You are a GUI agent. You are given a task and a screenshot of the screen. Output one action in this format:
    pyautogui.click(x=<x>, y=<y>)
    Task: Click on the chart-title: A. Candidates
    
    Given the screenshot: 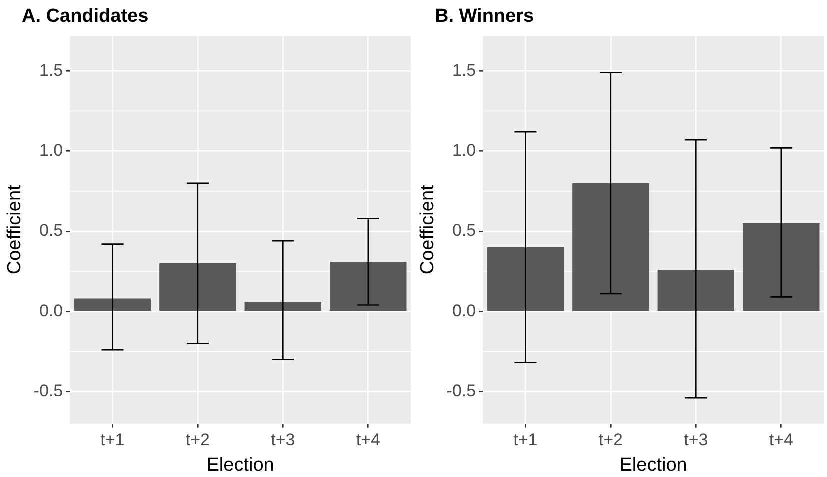 What is the action you would take?
    pyautogui.click(x=85, y=17)
    